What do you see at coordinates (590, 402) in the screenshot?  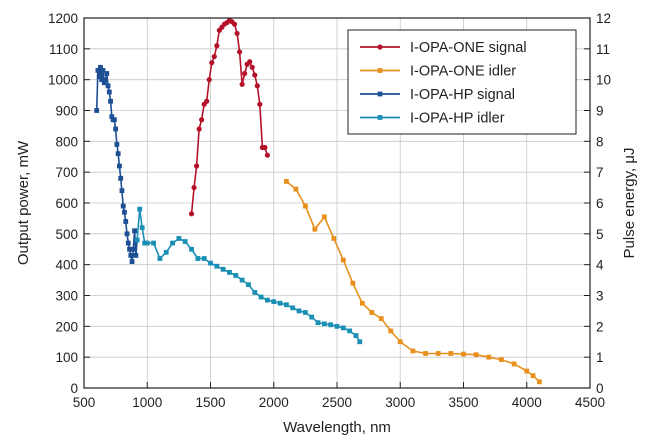 I see `x-tick-label: 4500` at bounding box center [590, 402].